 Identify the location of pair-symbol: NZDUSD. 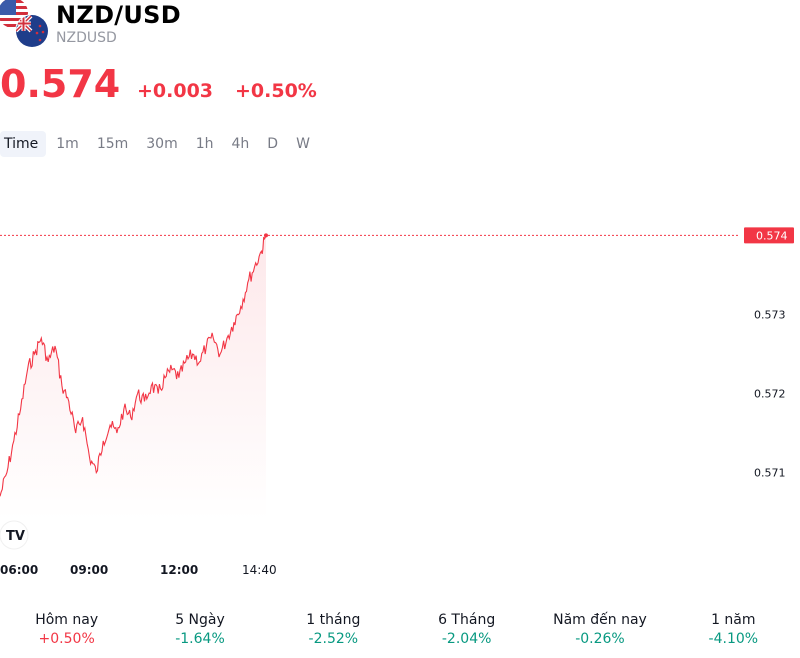
(86, 38).